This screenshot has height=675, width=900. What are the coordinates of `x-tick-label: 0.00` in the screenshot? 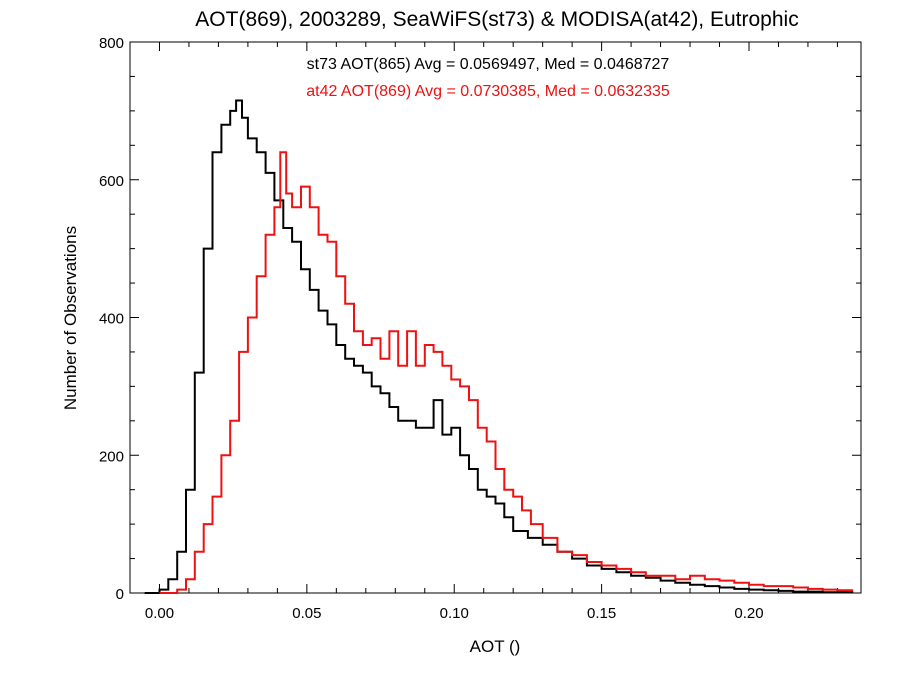 It's located at (159, 613).